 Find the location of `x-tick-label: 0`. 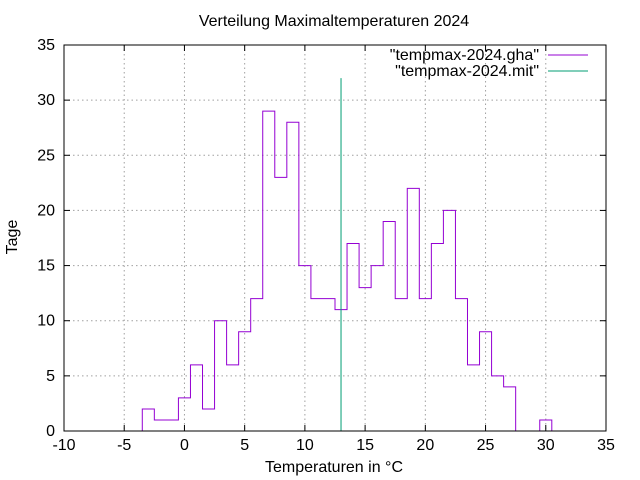

x-tick-label: 0 is located at coordinates (184, 445).